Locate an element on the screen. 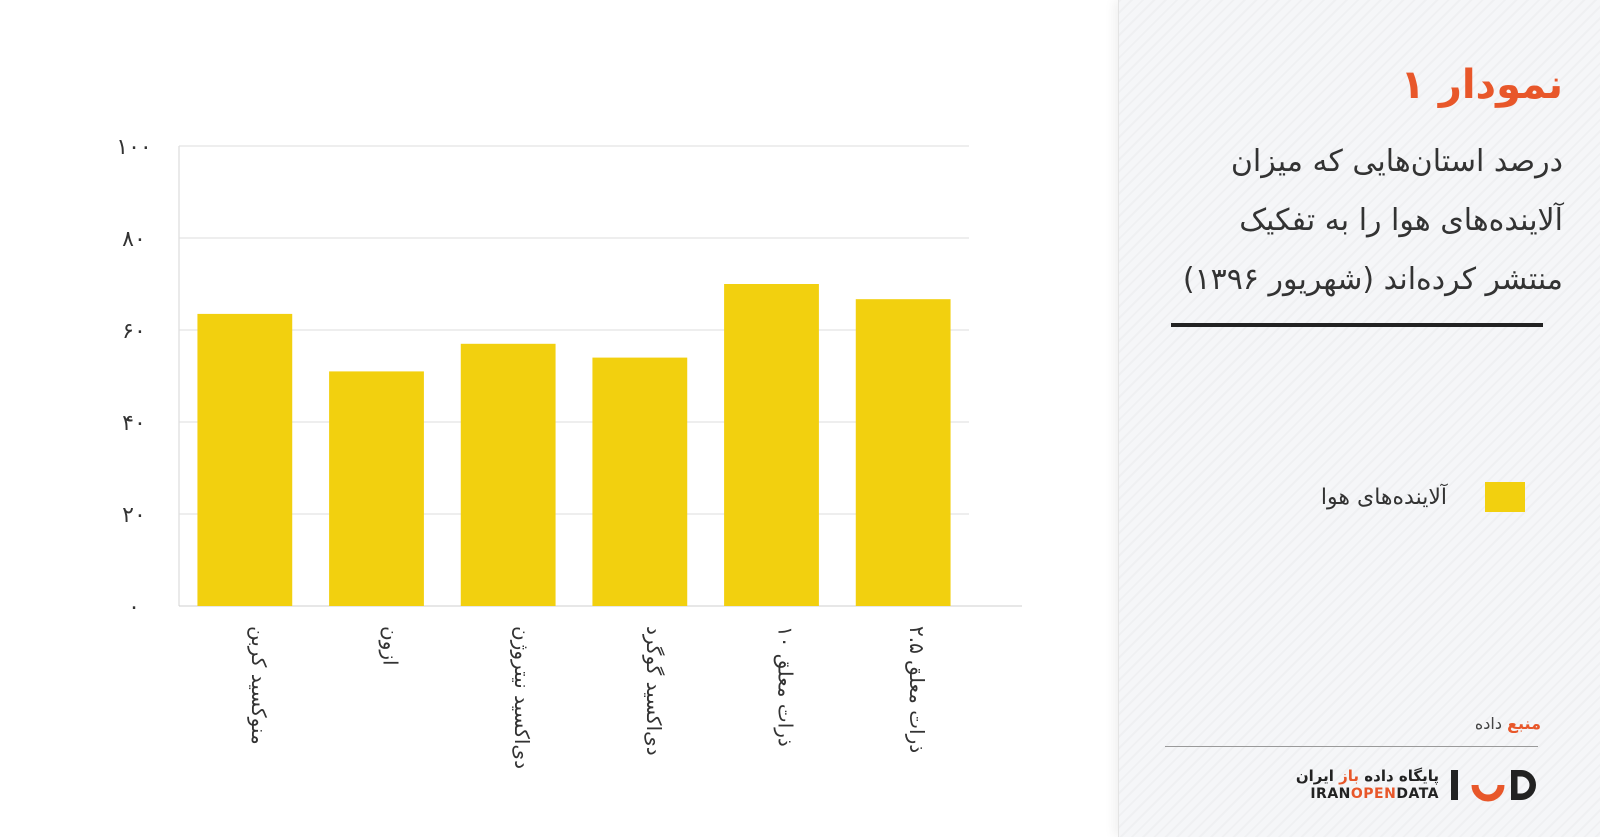 The image size is (1600, 837). x-tick-label: ذرات معلق ۱۰ is located at coordinates (786, 686).